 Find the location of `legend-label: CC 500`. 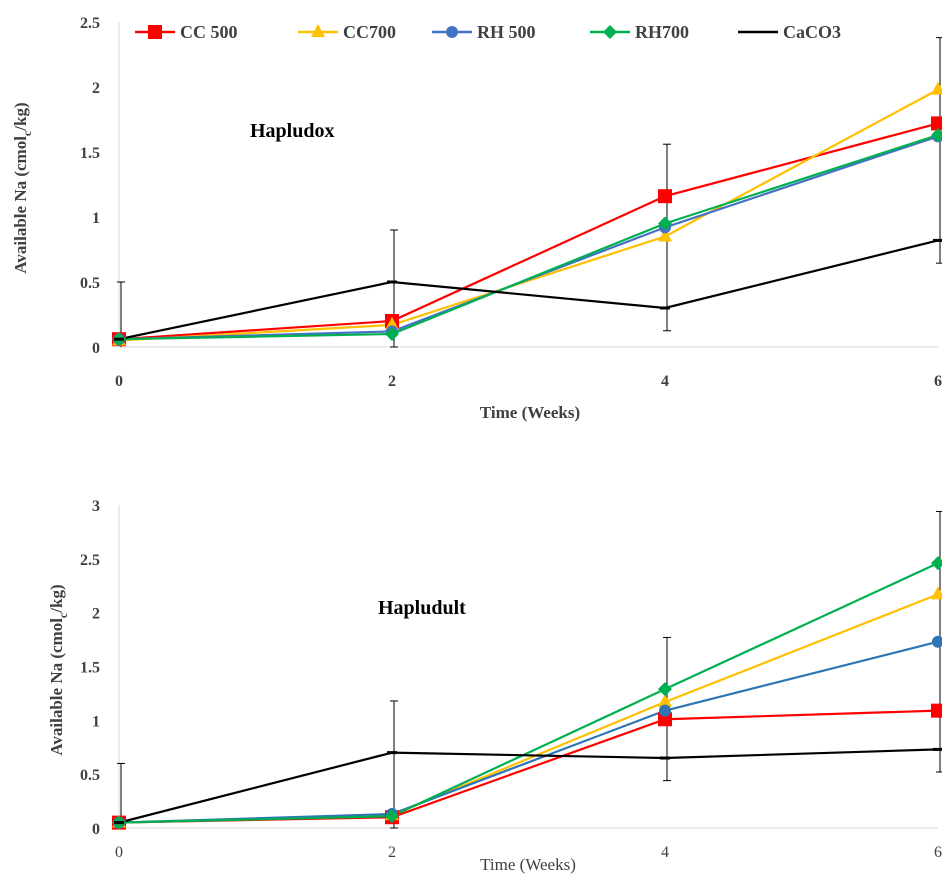

legend-label: CC 500 is located at coordinates (209, 32).